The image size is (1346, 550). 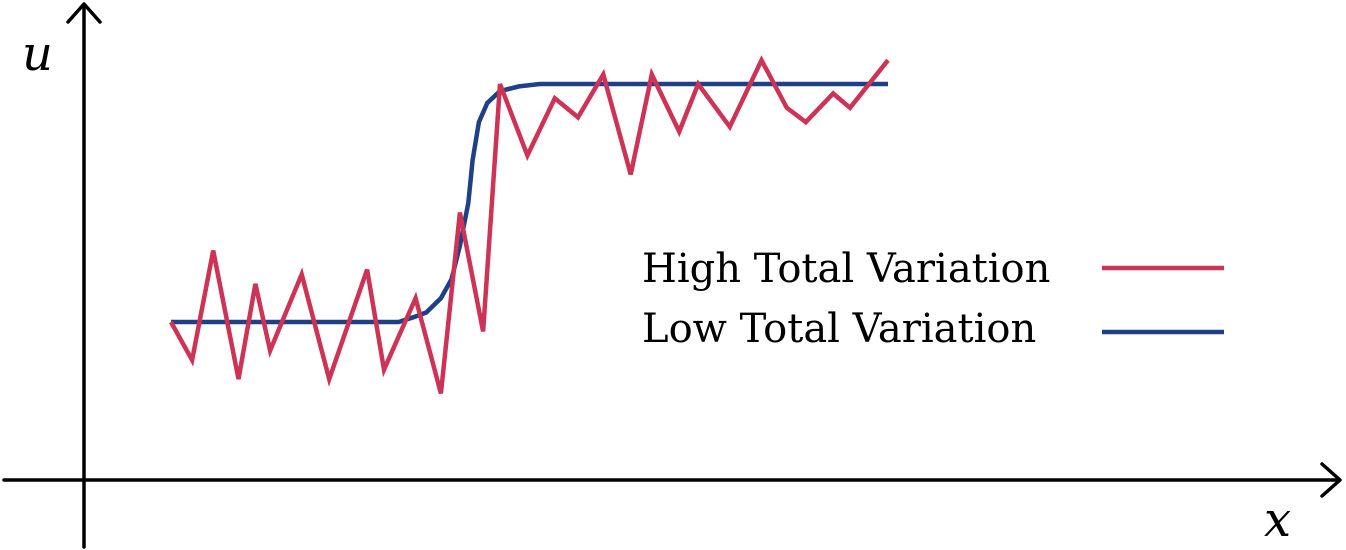 I want to click on y-axis-label: u, so click(x=37, y=54).